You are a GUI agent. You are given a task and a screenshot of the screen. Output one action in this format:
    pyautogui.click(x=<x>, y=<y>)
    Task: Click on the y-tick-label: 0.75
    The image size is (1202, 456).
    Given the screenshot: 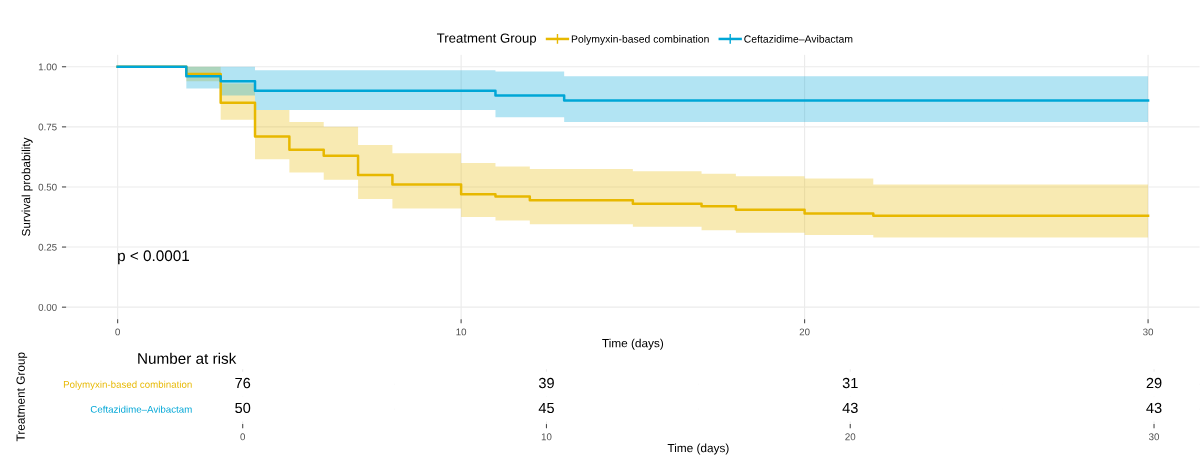 What is the action you would take?
    pyautogui.click(x=47, y=127)
    